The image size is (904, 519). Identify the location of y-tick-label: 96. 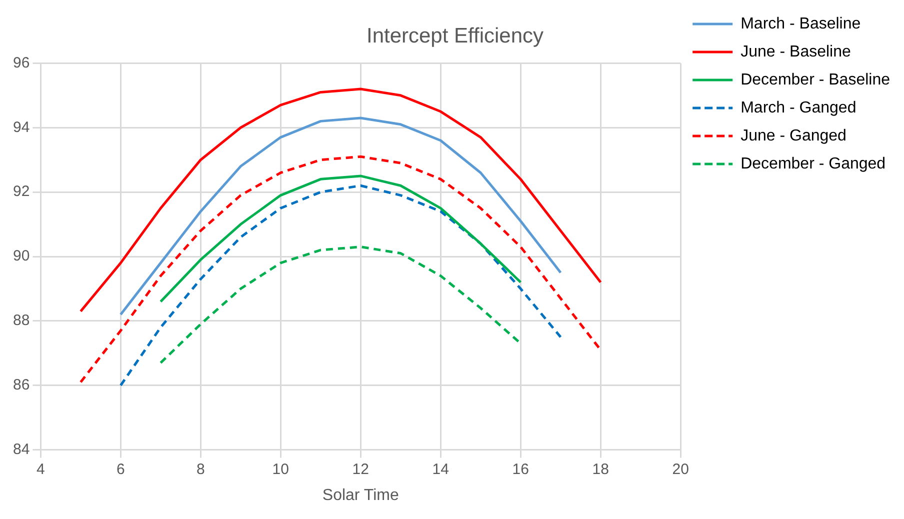
(21, 63).